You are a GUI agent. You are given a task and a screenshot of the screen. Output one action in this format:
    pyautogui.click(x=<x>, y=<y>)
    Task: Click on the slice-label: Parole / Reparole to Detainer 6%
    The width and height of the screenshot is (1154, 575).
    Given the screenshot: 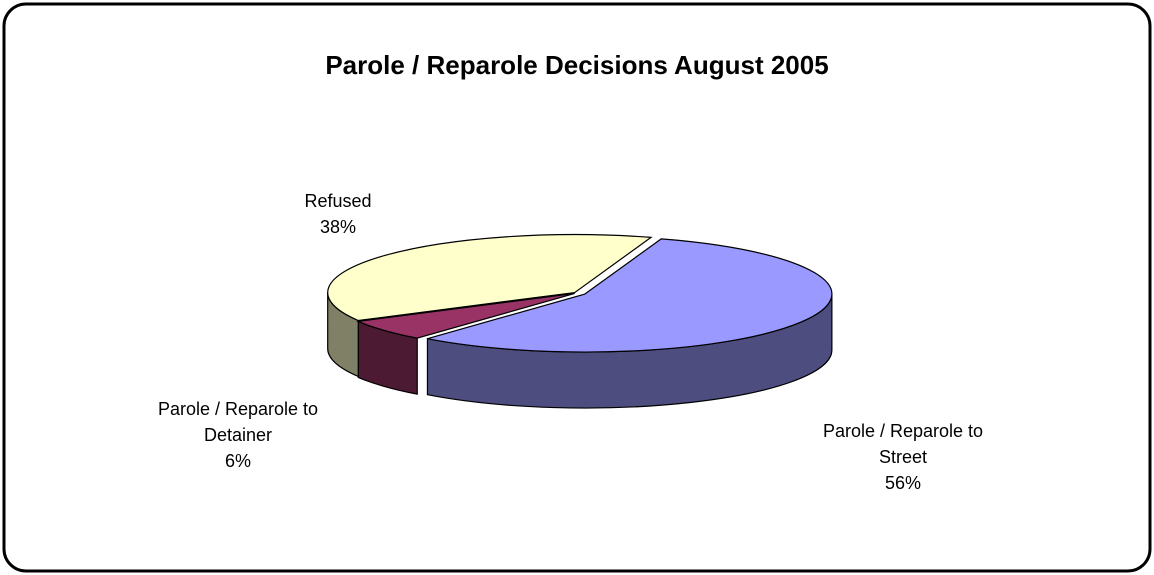 What is the action you would take?
    pyautogui.click(x=238, y=435)
    